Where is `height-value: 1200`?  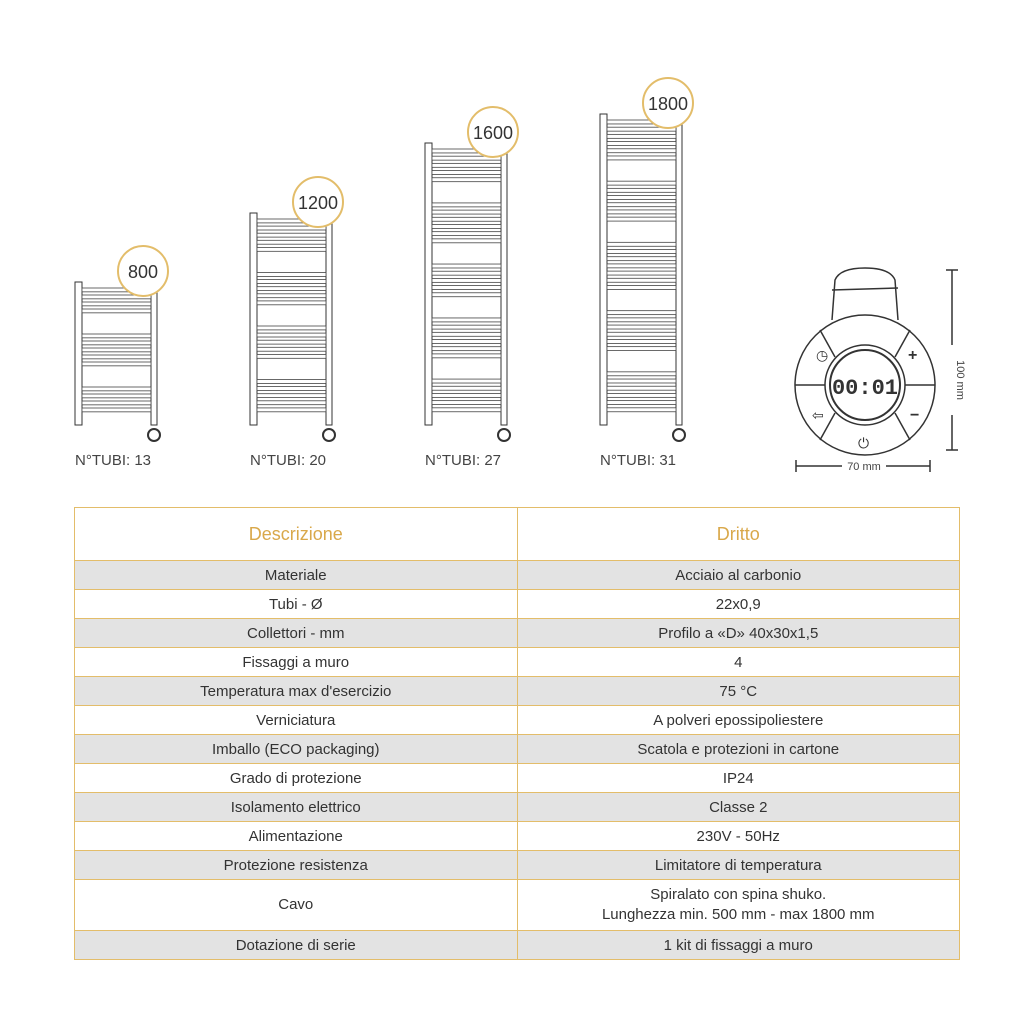 height-value: 1200 is located at coordinates (318, 203).